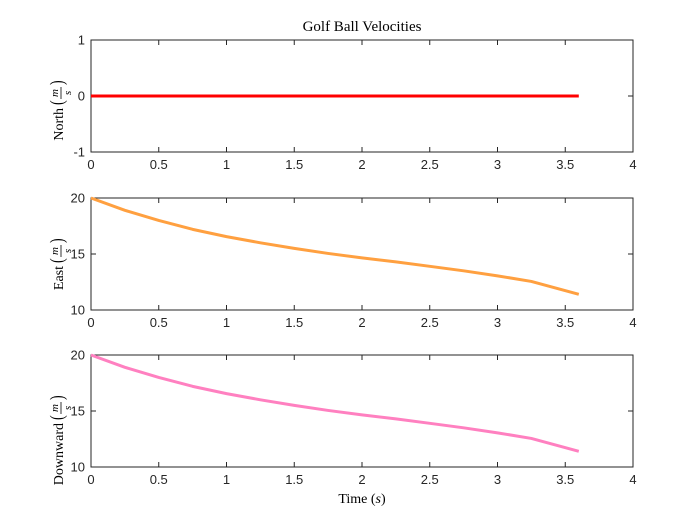 This screenshot has height=530, width=700. What do you see at coordinates (59, 278) in the screenshot?
I see `y-axis-label-text: East` at bounding box center [59, 278].